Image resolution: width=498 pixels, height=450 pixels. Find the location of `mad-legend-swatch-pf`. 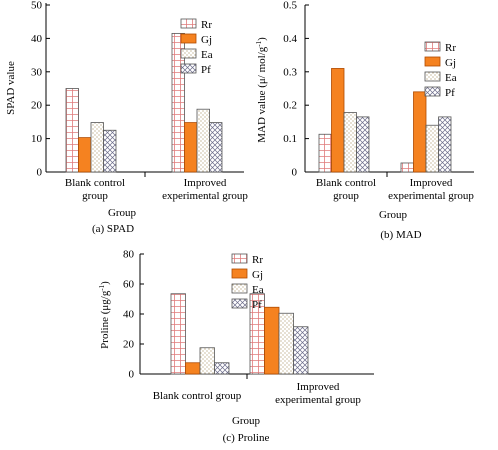

mad-legend-swatch-pf is located at coordinates (432, 91).